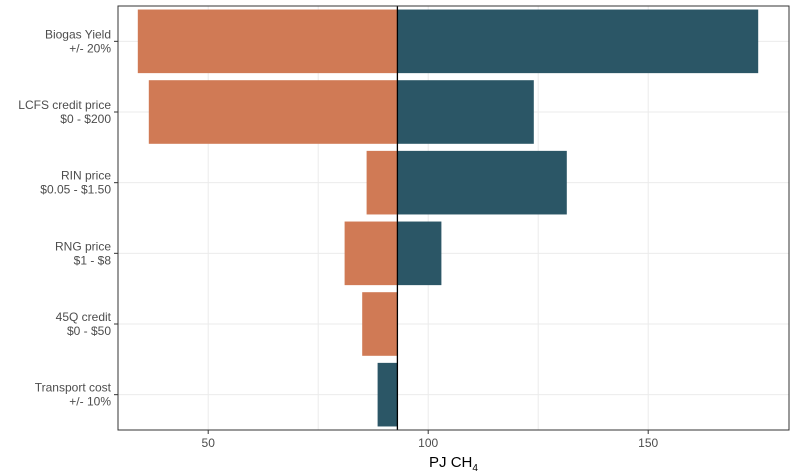 The image size is (791, 474). Describe the element at coordinates (89, 331) in the screenshot. I see `y-tick-sublabel: $0 - $50` at that location.